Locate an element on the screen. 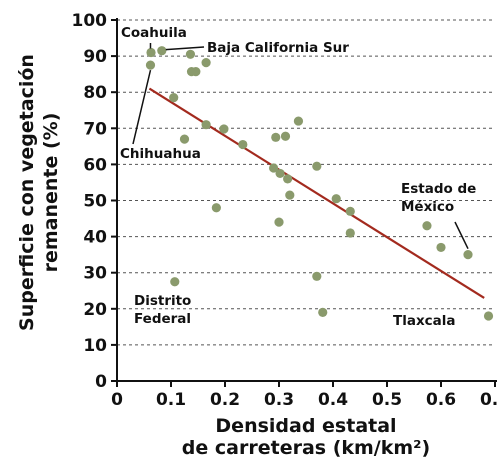 This screenshot has width=499, height=462. y-tick-label: 50 is located at coordinates (95, 202).